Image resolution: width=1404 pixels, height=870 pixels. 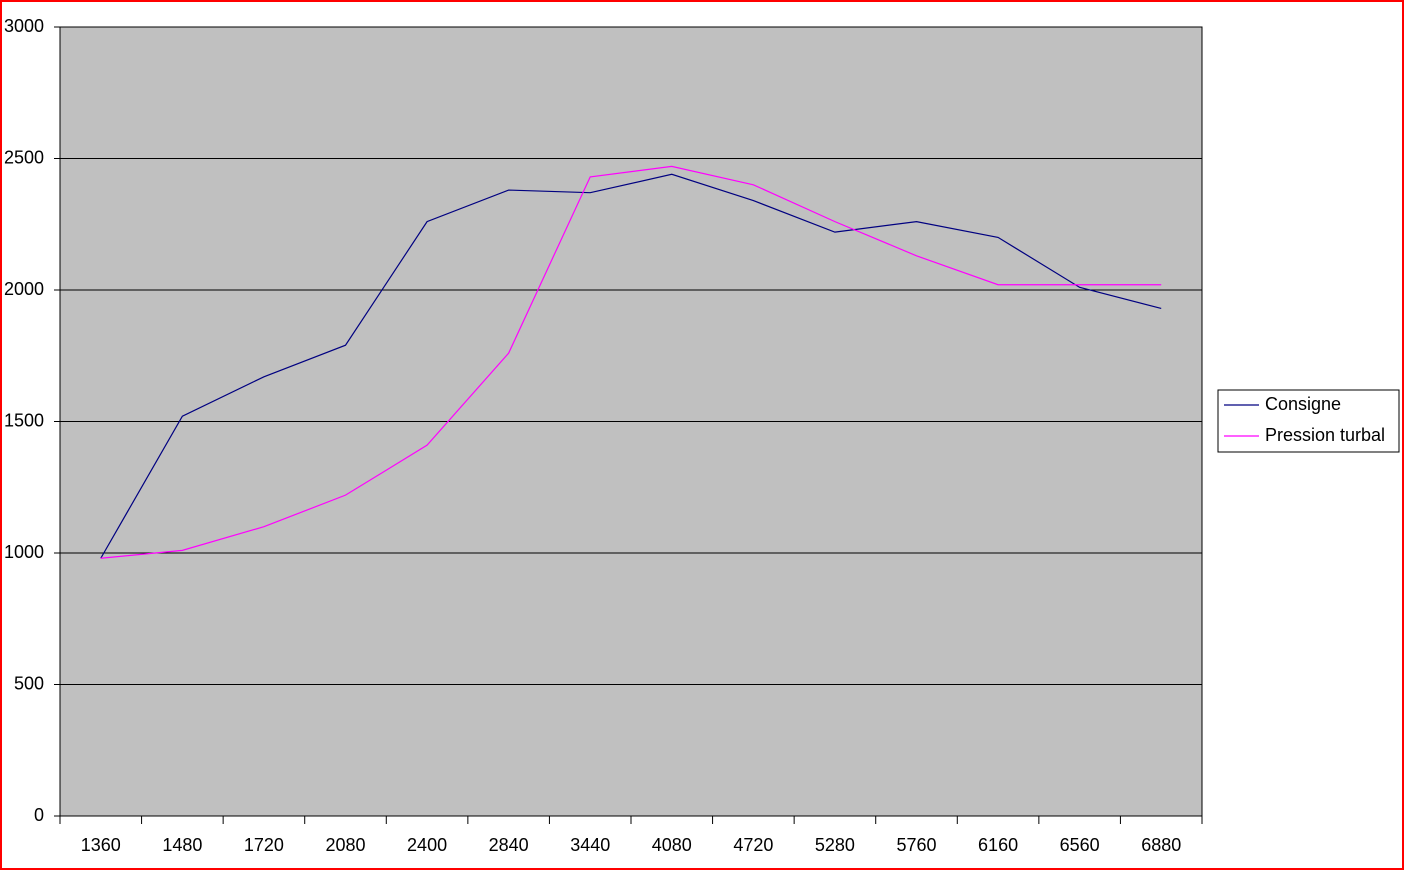 I want to click on x-tick-label: 4080, so click(x=672, y=845).